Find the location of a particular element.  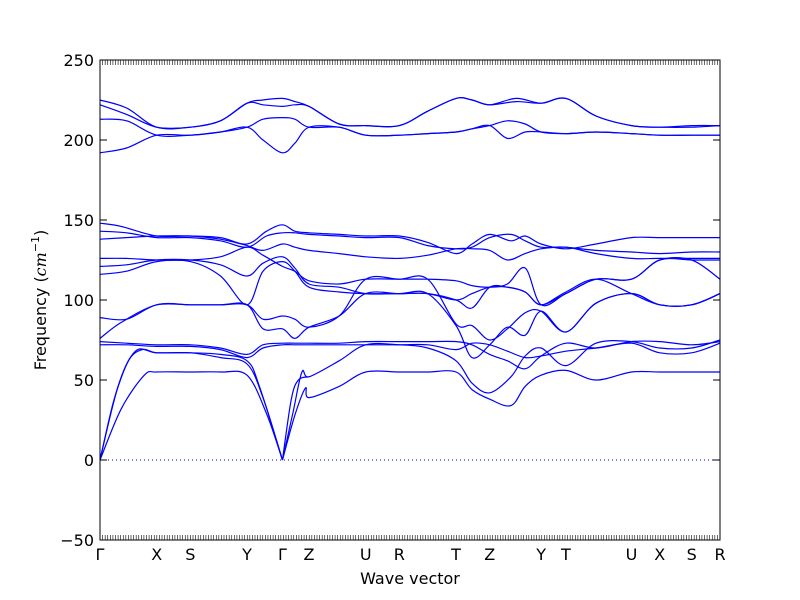

y-tick-label: 250 is located at coordinates (78, 60).